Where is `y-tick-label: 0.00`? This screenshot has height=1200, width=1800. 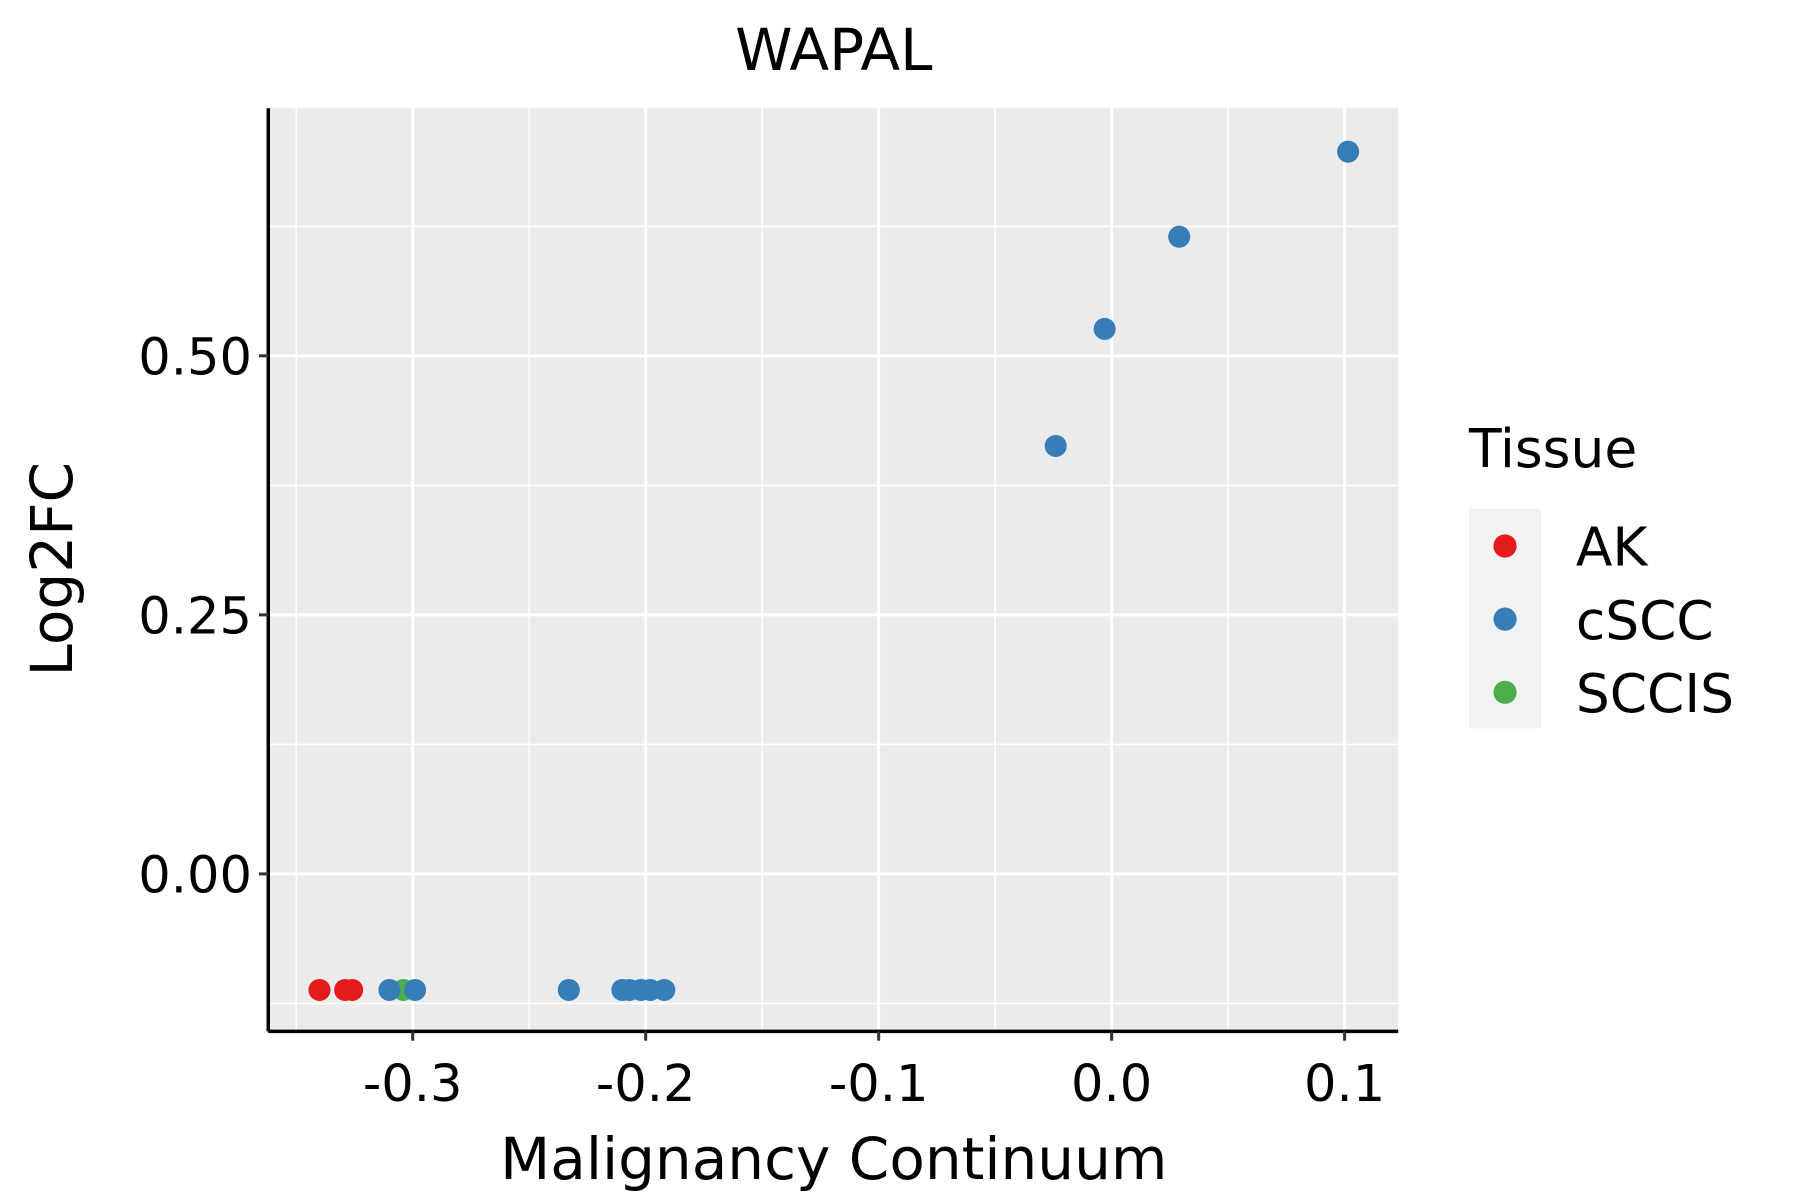 y-tick-label: 0.00 is located at coordinates (195, 876).